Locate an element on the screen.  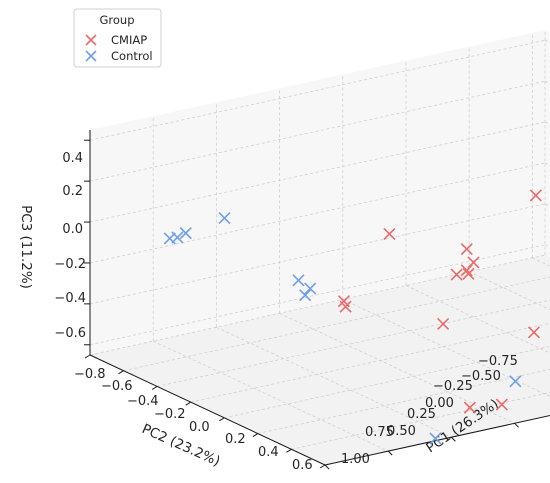
y-tick-label: 0.4 is located at coordinates (268, 452).